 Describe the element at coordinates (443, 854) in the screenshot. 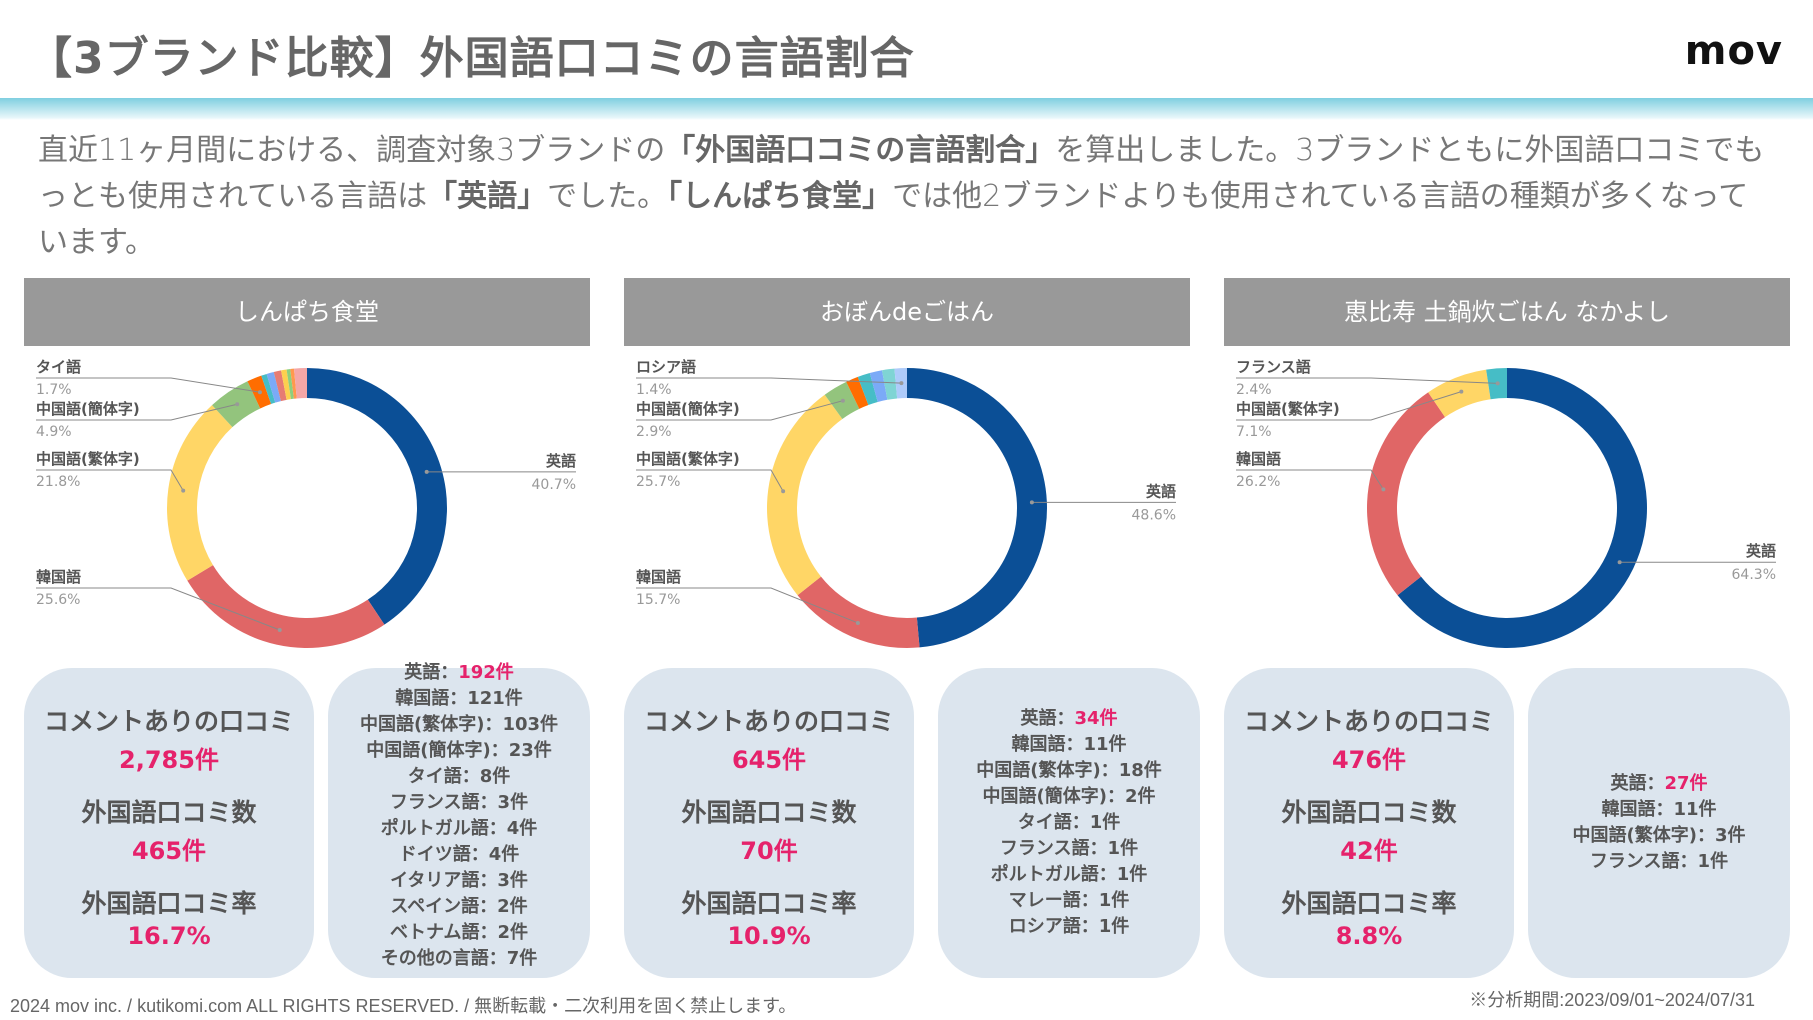

I see `language-name: ドイツ語：` at that location.